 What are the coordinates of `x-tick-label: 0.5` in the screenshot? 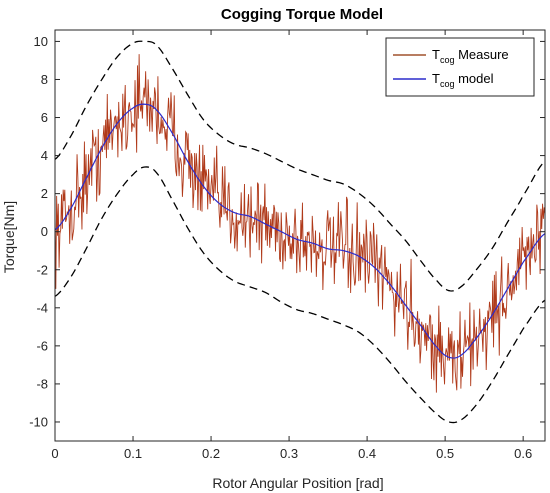 It's located at (445, 453).